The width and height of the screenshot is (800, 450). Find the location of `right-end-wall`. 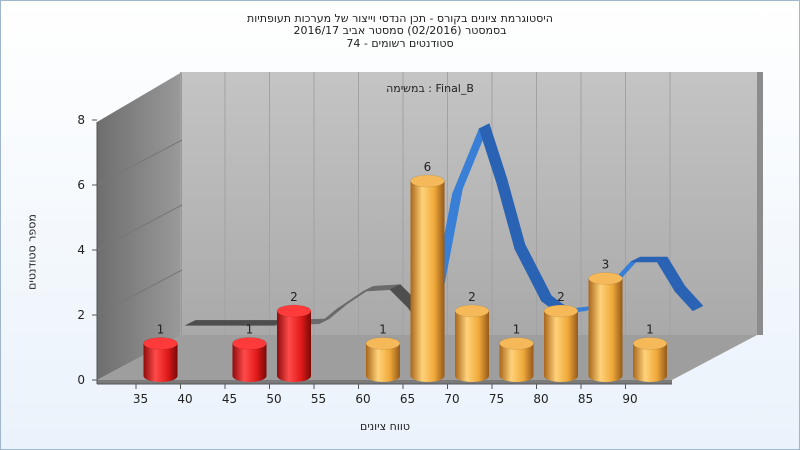

right-end-wall is located at coordinates (760, 203).